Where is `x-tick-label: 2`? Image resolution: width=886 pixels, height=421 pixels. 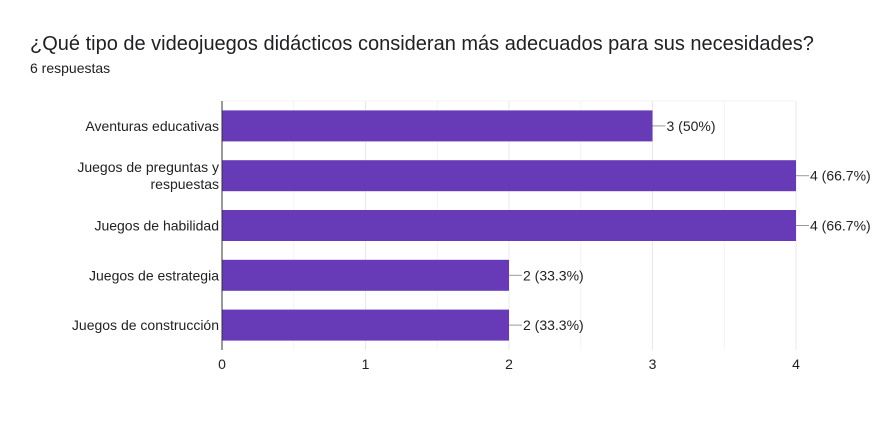
x-tick-label: 2 is located at coordinates (509, 364).